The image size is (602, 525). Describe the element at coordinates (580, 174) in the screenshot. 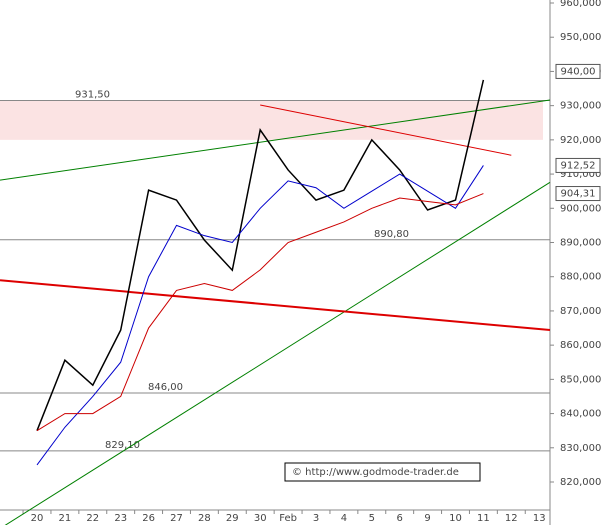

I see `y-tick-label: 910,000` at that location.